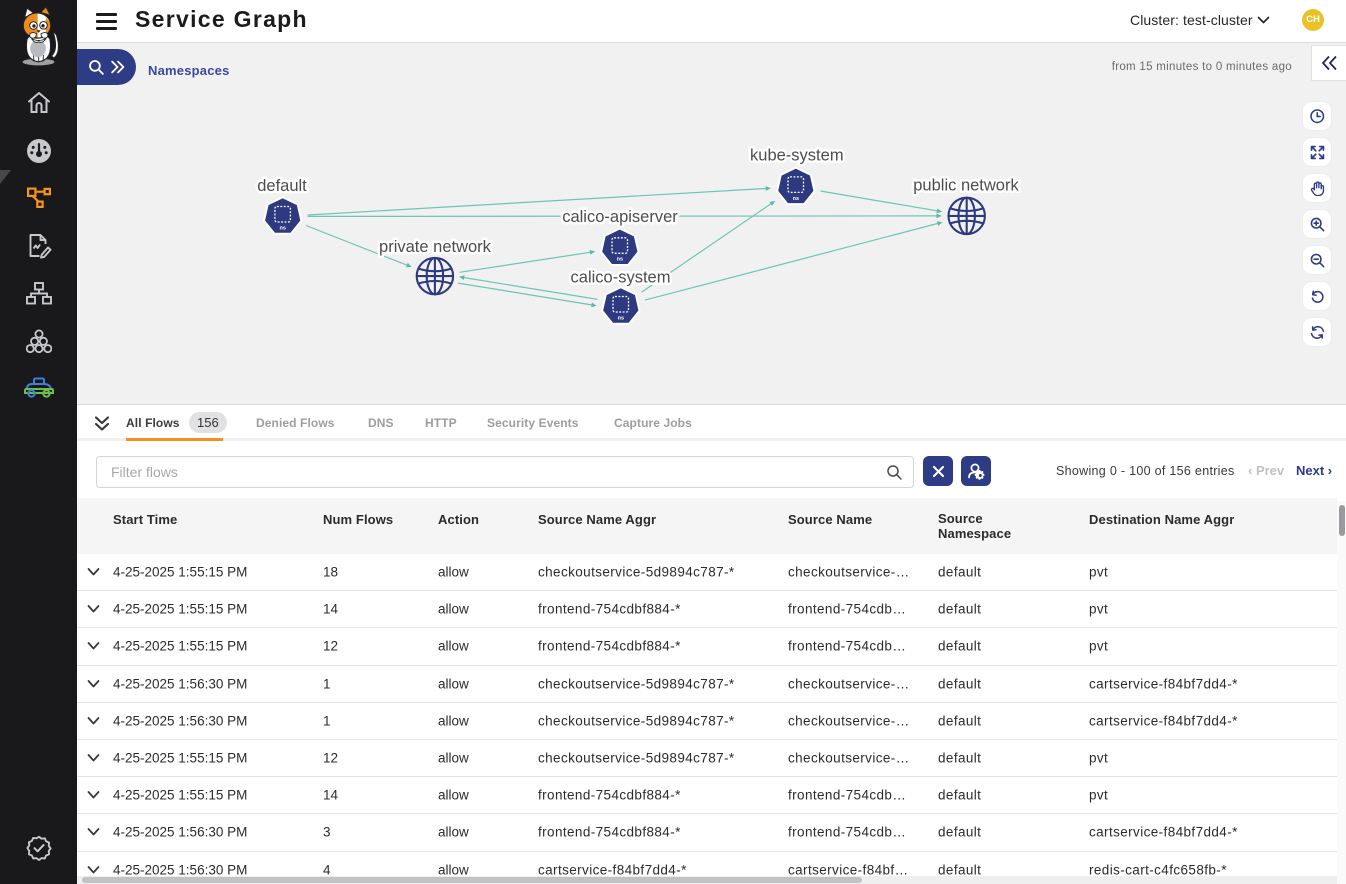 This screenshot has width=1346, height=884. What do you see at coordinates (797, 155) in the screenshot?
I see `svg-text: kube-system` at bounding box center [797, 155].